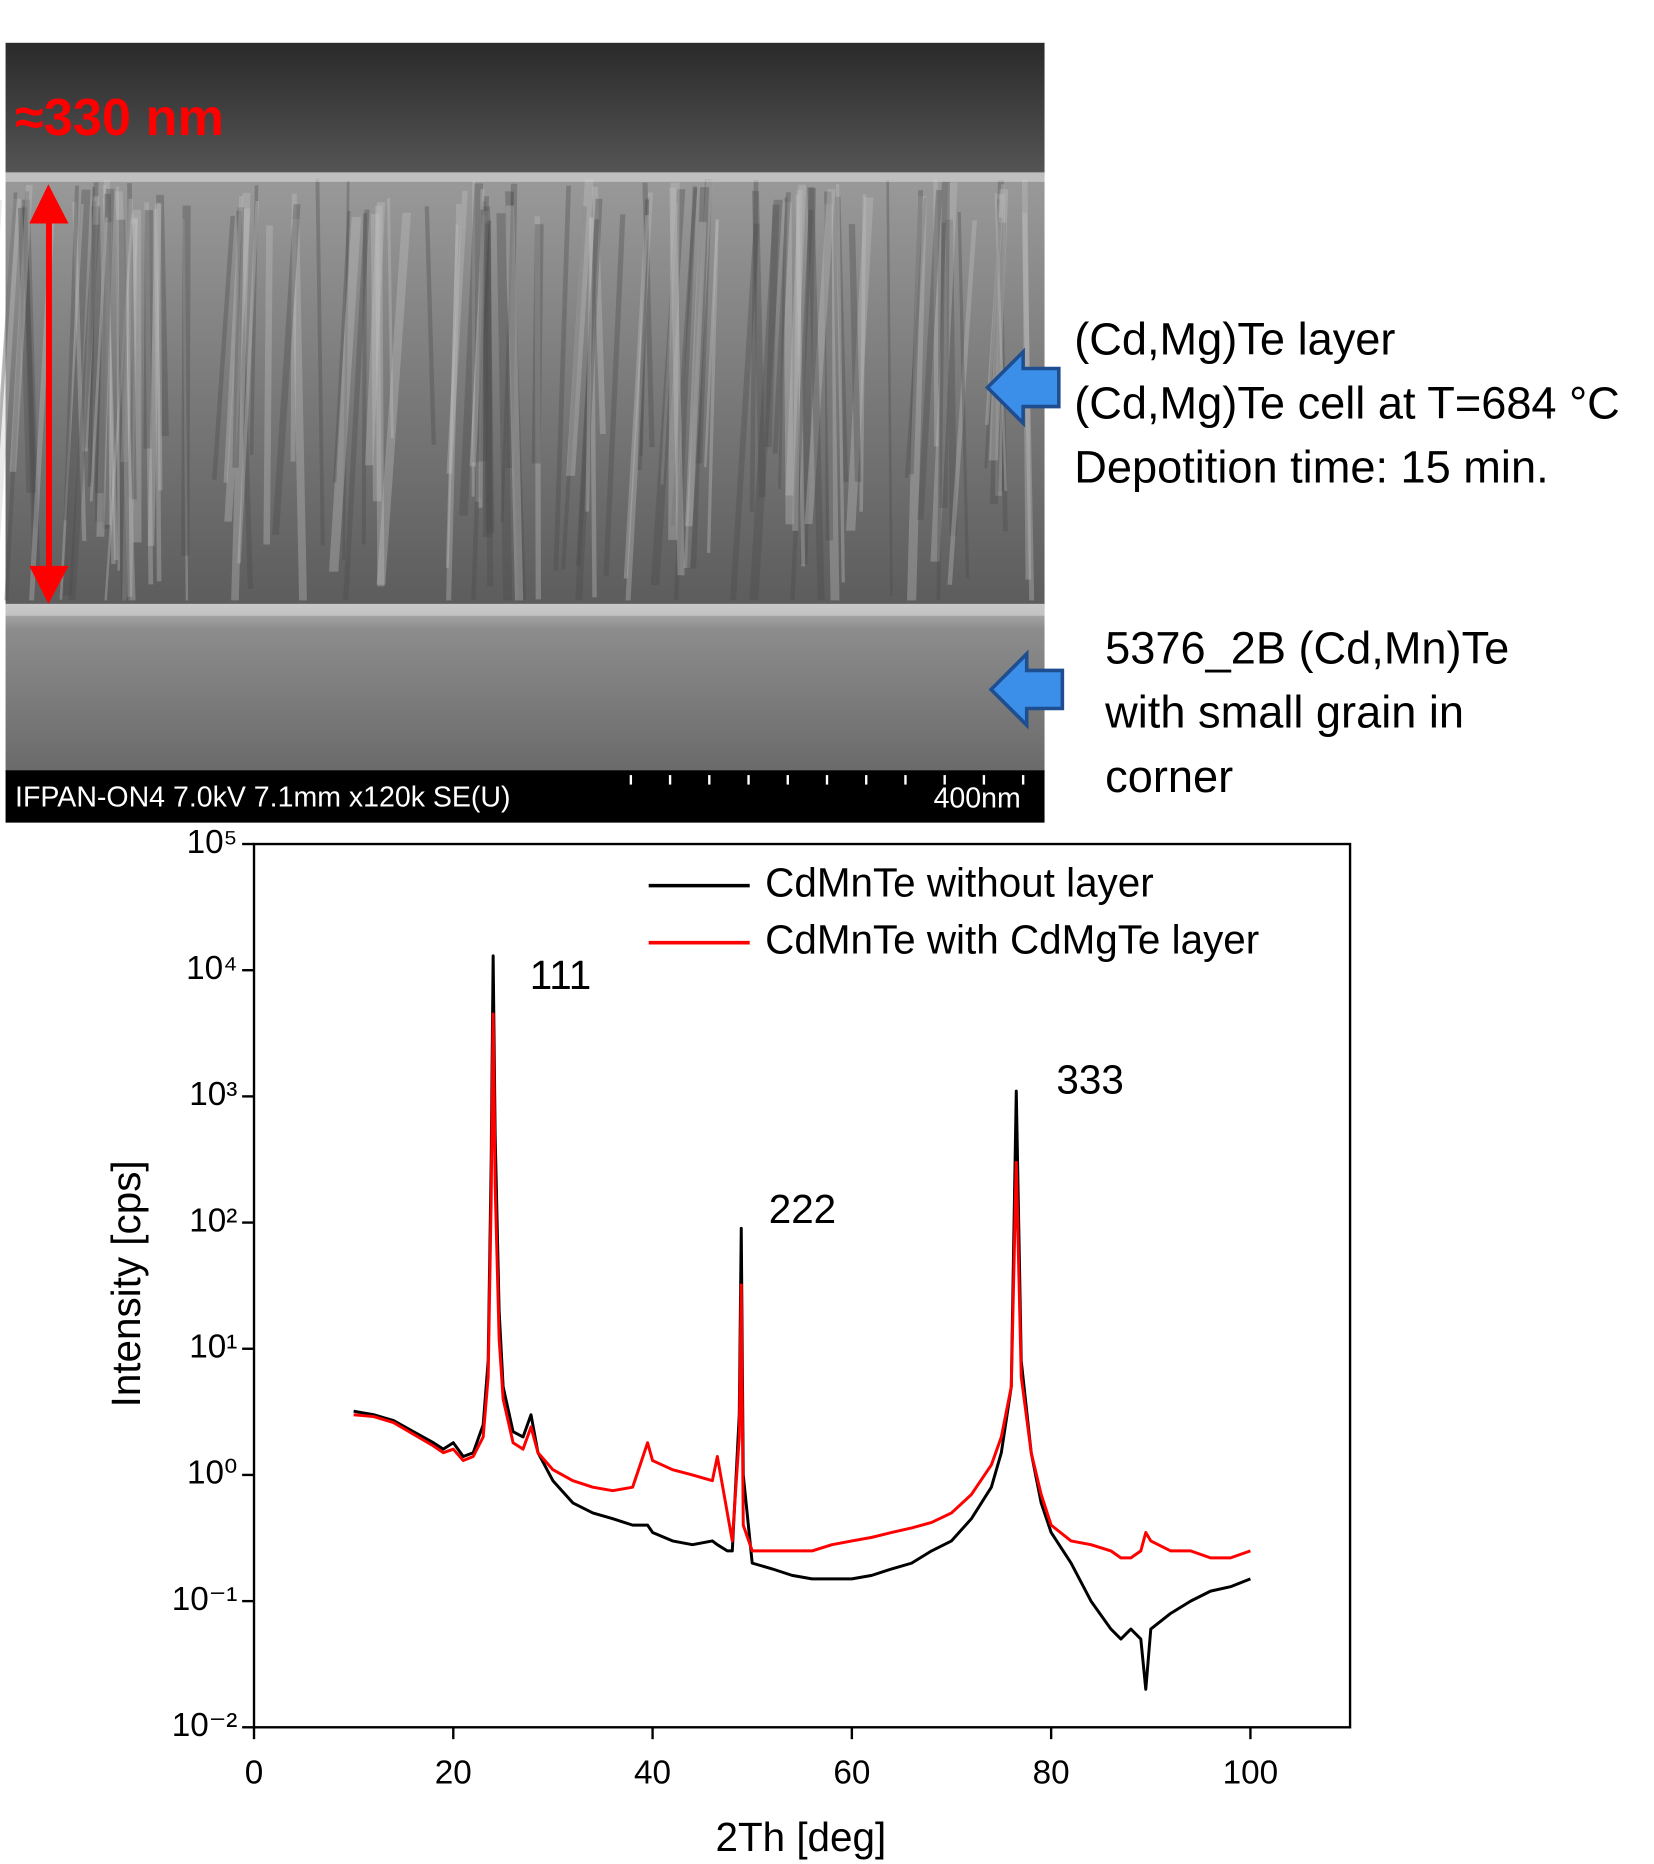  I want to click on sem-interface, so click(525, 609).